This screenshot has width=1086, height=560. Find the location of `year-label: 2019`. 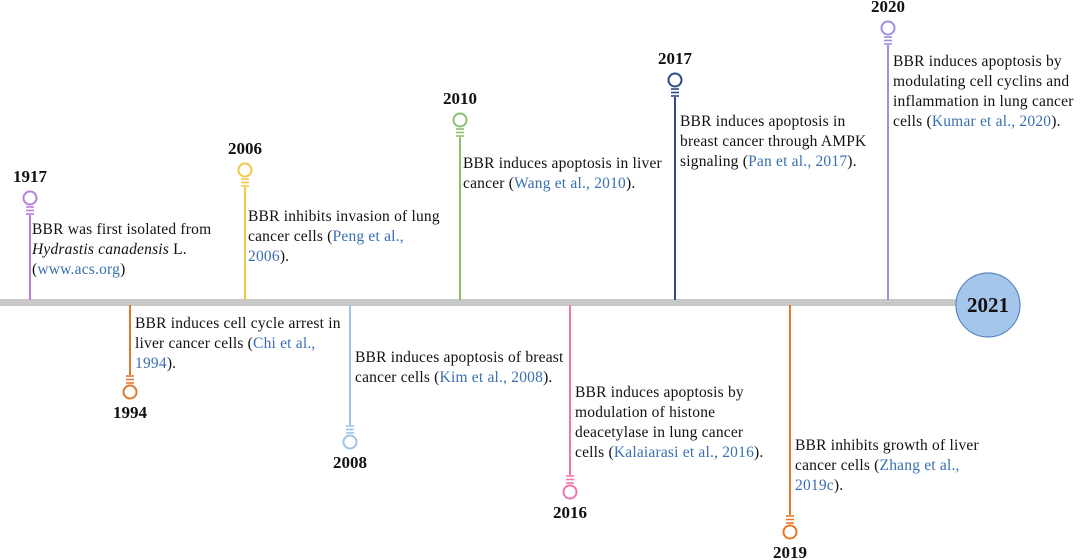

year-label: 2019 is located at coordinates (790, 551).